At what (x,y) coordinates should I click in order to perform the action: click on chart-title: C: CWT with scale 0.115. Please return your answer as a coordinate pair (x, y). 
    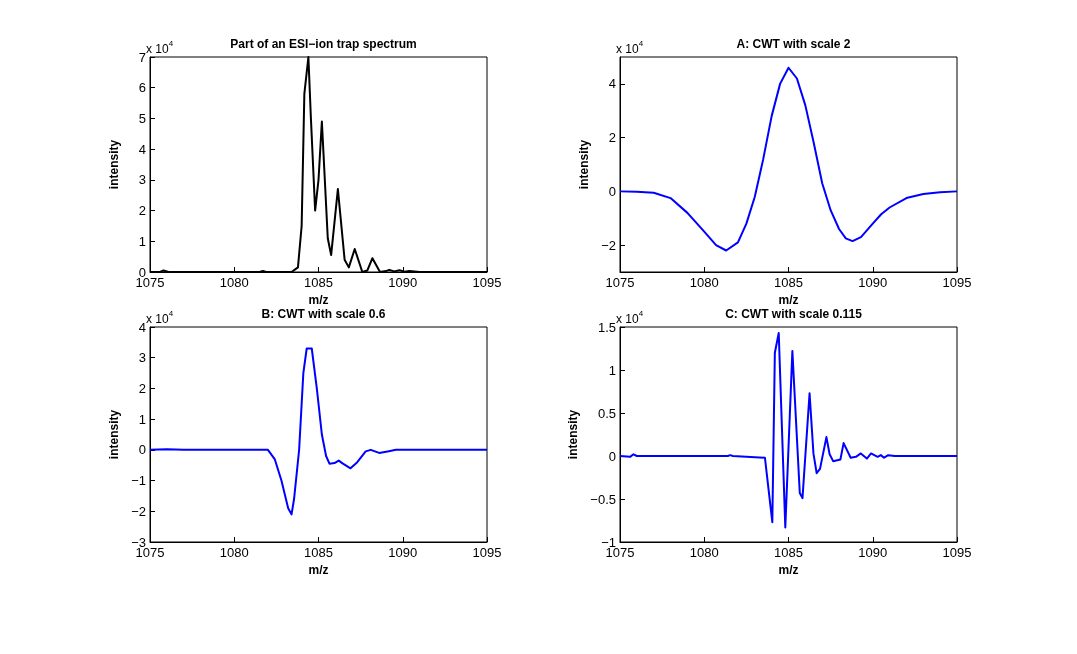
    Looking at the image, I should click on (794, 314).